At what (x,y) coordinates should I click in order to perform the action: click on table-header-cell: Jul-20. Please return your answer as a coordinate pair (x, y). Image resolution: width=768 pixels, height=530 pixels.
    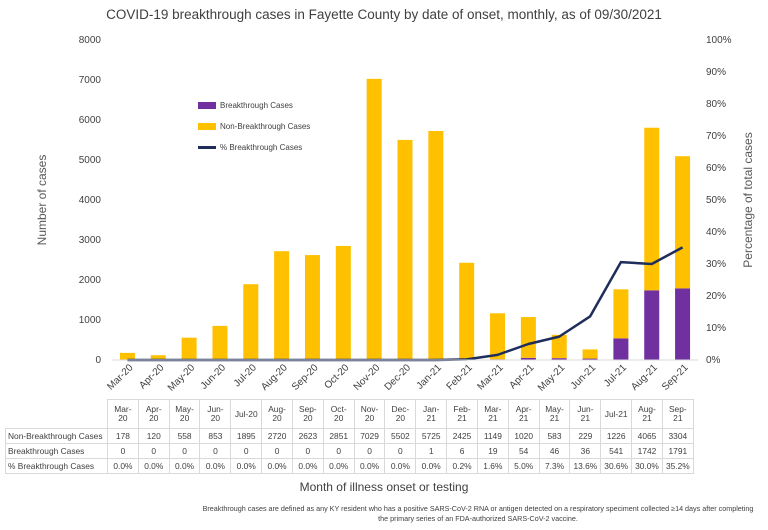
    Looking at the image, I should click on (246, 414).